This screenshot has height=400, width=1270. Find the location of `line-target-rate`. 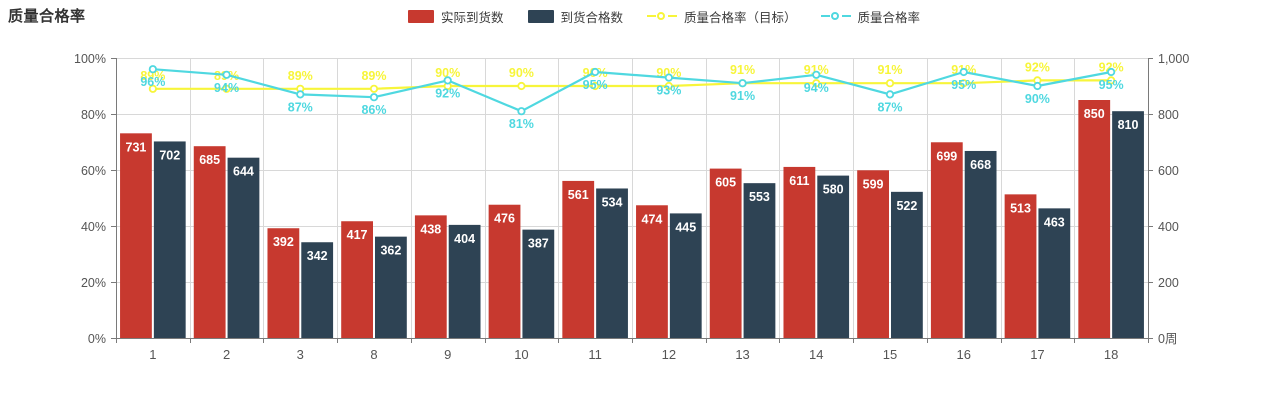

line-target-rate is located at coordinates (632, 84).